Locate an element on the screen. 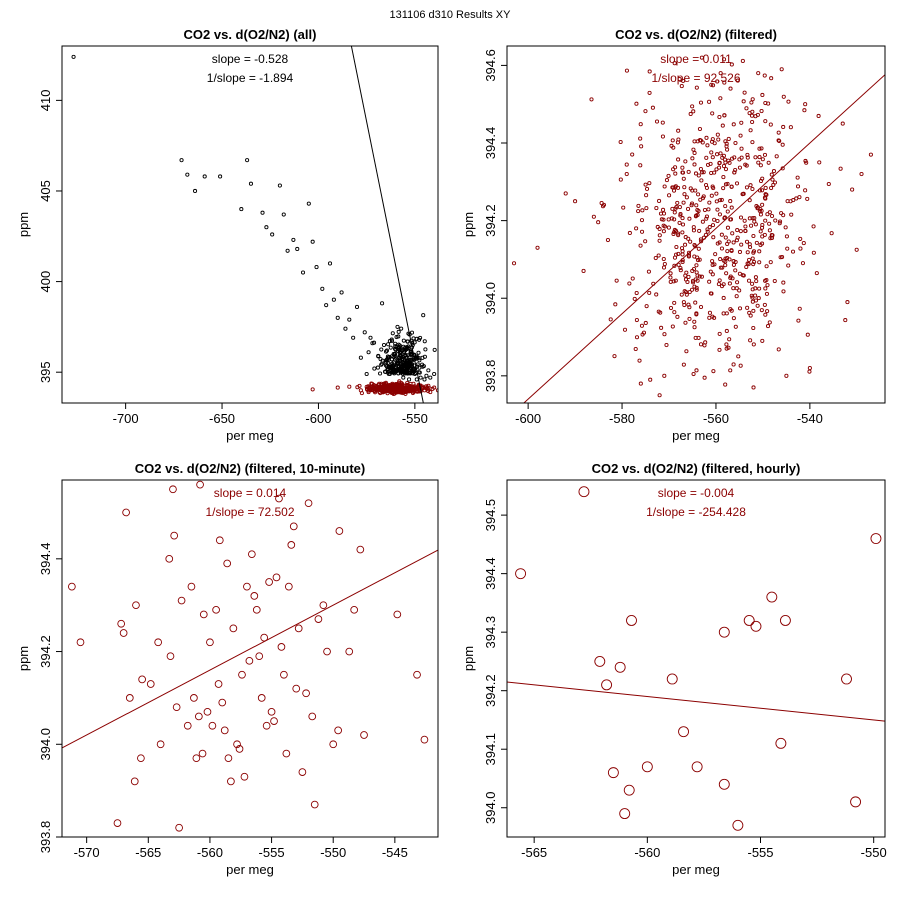  x-tick-label: -560 is located at coordinates (647, 852).